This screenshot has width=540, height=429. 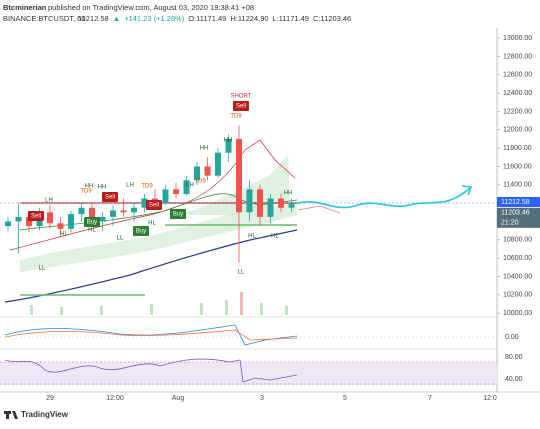 What do you see at coordinates (517, 166) in the screenshot?
I see `y-tick-label: 11600.00` at bounding box center [517, 166].